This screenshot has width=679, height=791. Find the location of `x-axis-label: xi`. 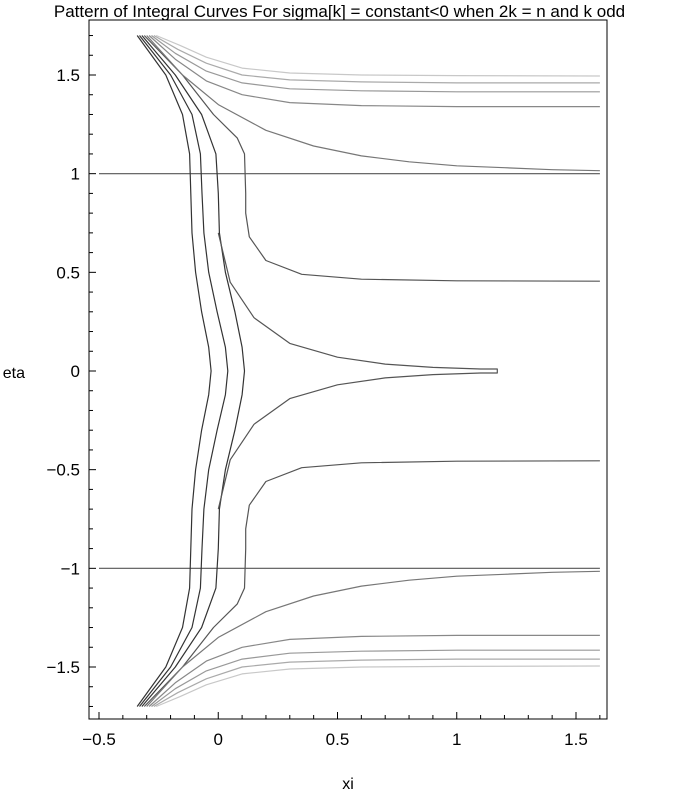

x-axis-label: xi is located at coordinates (348, 783).